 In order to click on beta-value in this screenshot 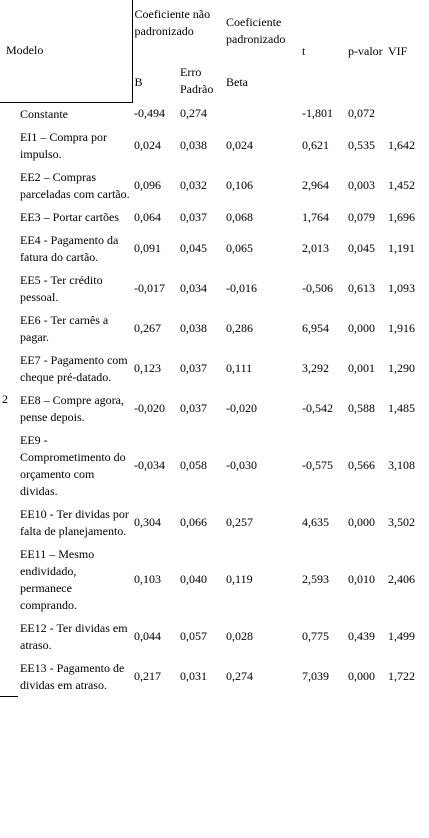, I will do `click(262, 114)`.